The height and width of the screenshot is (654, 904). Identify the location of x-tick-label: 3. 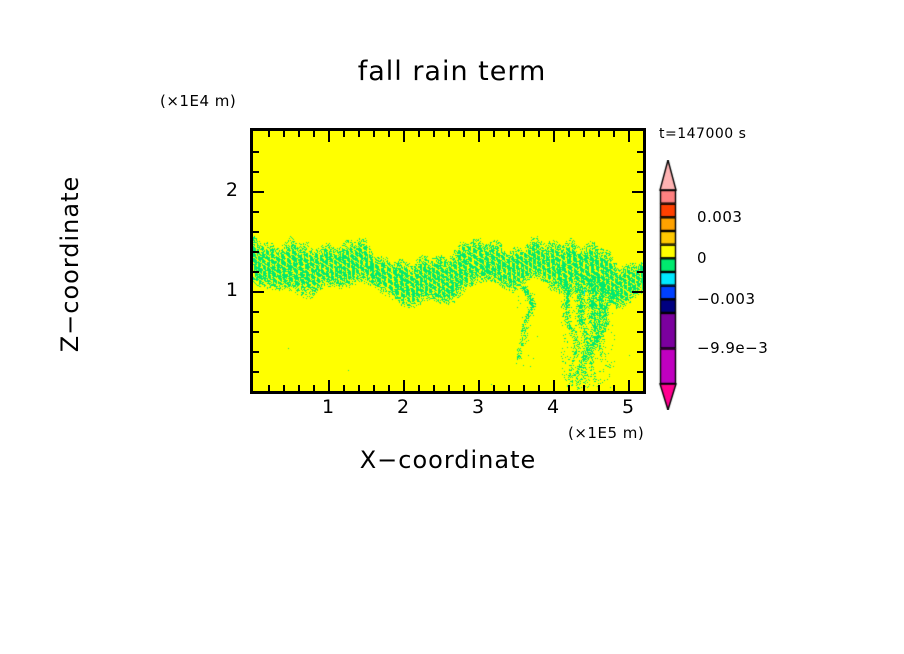
(478, 407).